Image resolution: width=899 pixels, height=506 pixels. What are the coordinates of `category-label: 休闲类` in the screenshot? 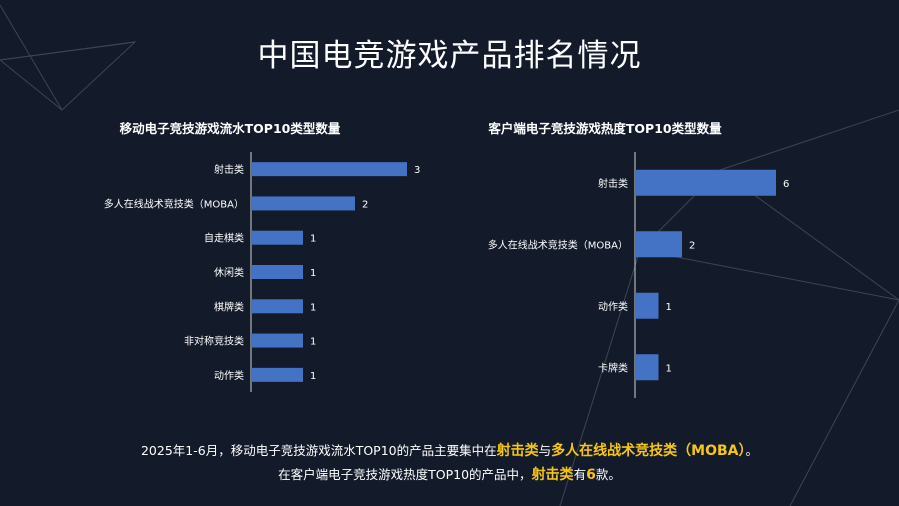 It's located at (229, 272).